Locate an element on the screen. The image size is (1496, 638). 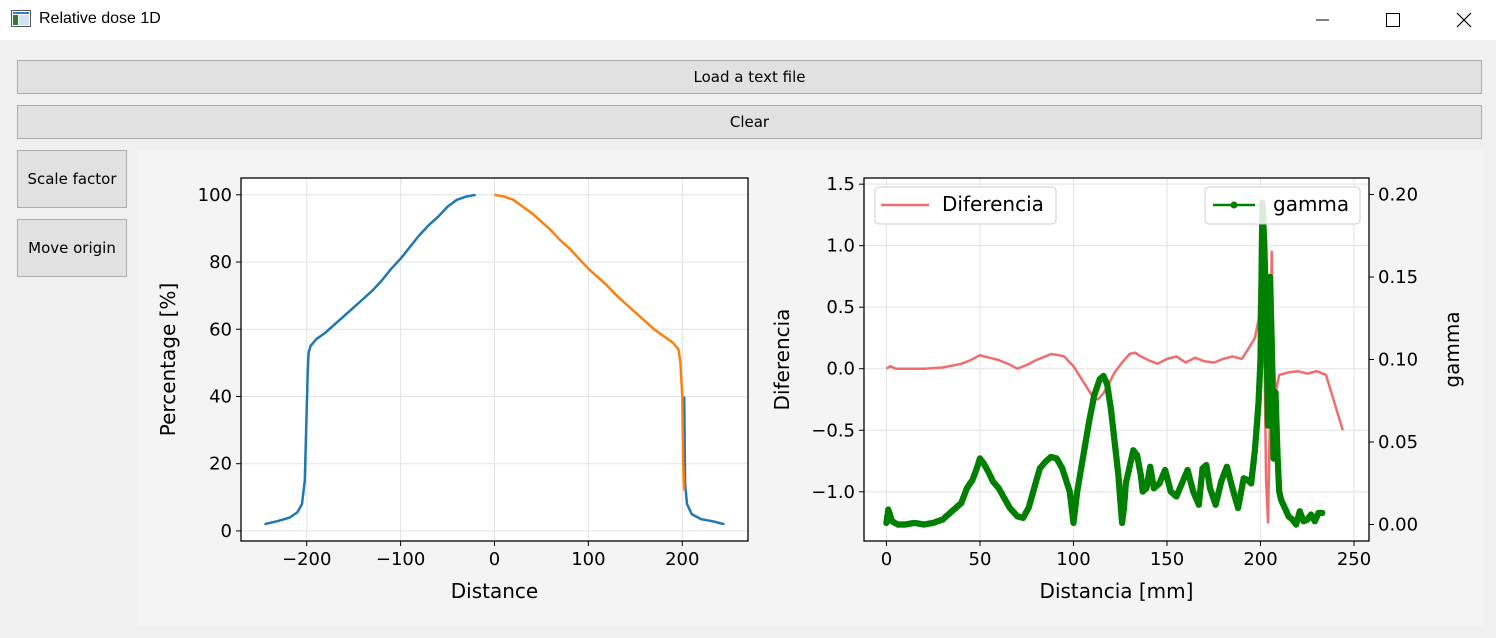
y-tick-label: 80 is located at coordinates (220, 262).